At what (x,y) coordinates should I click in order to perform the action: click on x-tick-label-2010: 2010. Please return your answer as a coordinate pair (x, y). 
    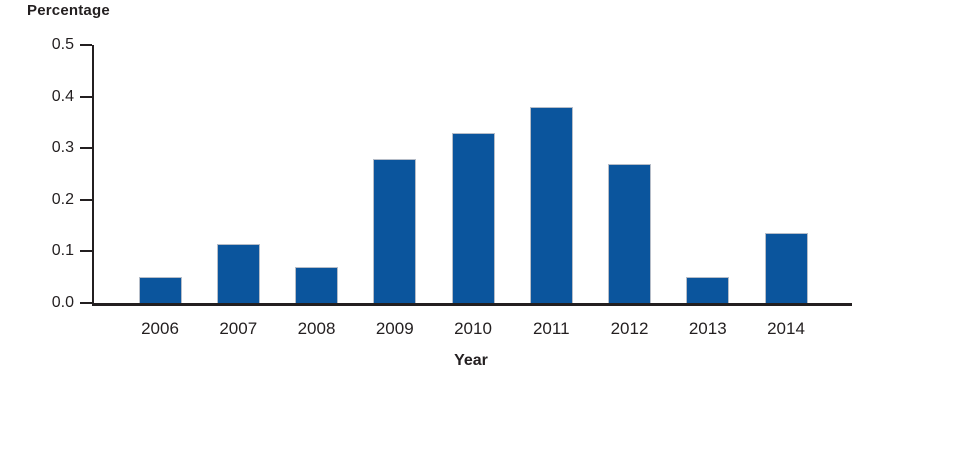
    Looking at the image, I should click on (473, 328).